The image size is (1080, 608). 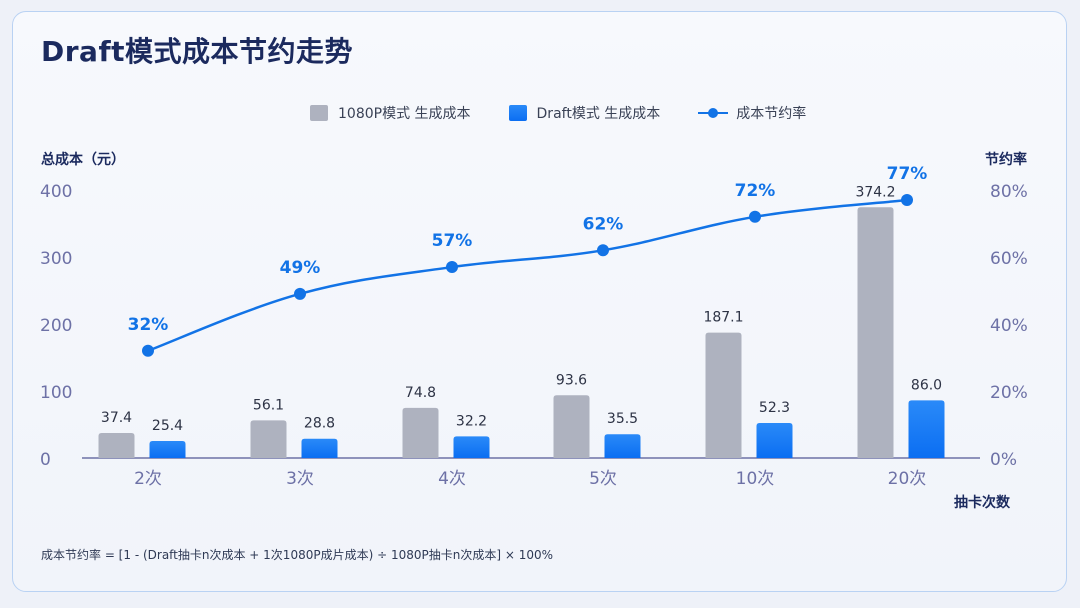 I want to click on legend-item-1080p: 1080P模式 生成成本, so click(x=390, y=113).